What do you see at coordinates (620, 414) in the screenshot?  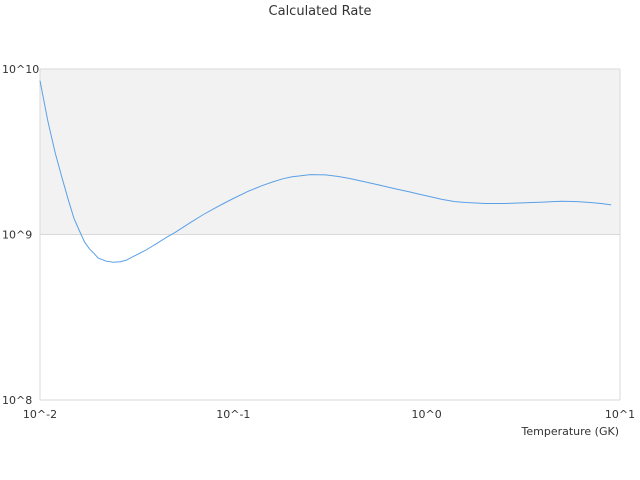 I see `x-tick-label: 10^1` at bounding box center [620, 414].